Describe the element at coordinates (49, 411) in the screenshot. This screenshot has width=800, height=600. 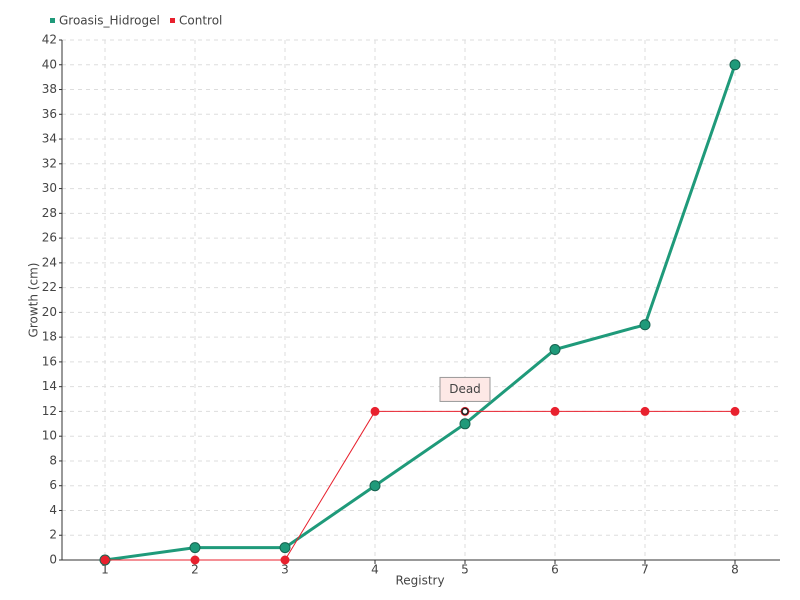
I see `y-tick-label: 12` at that location.